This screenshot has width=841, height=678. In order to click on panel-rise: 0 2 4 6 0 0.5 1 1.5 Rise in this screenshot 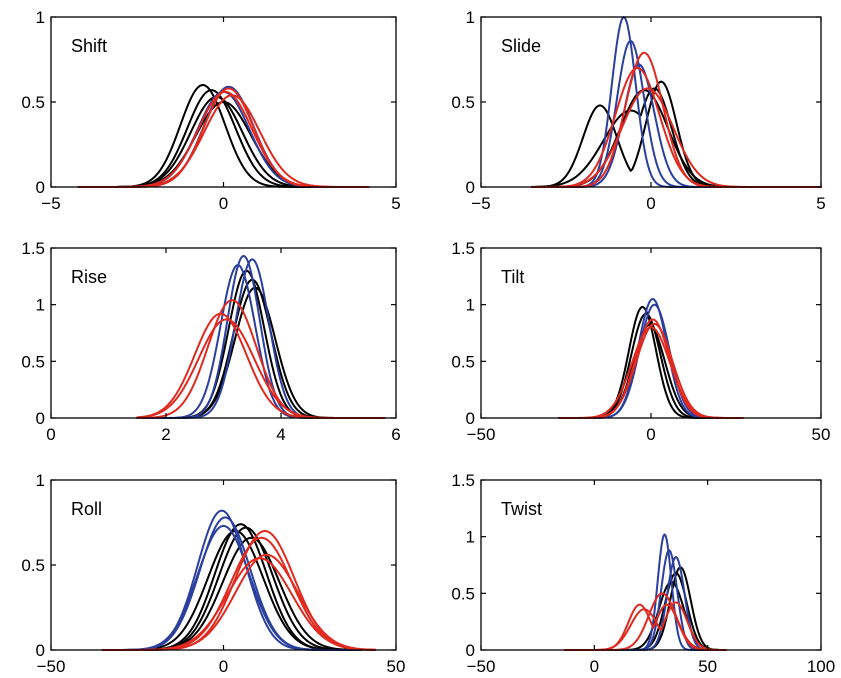, I will do `click(210, 341)`.